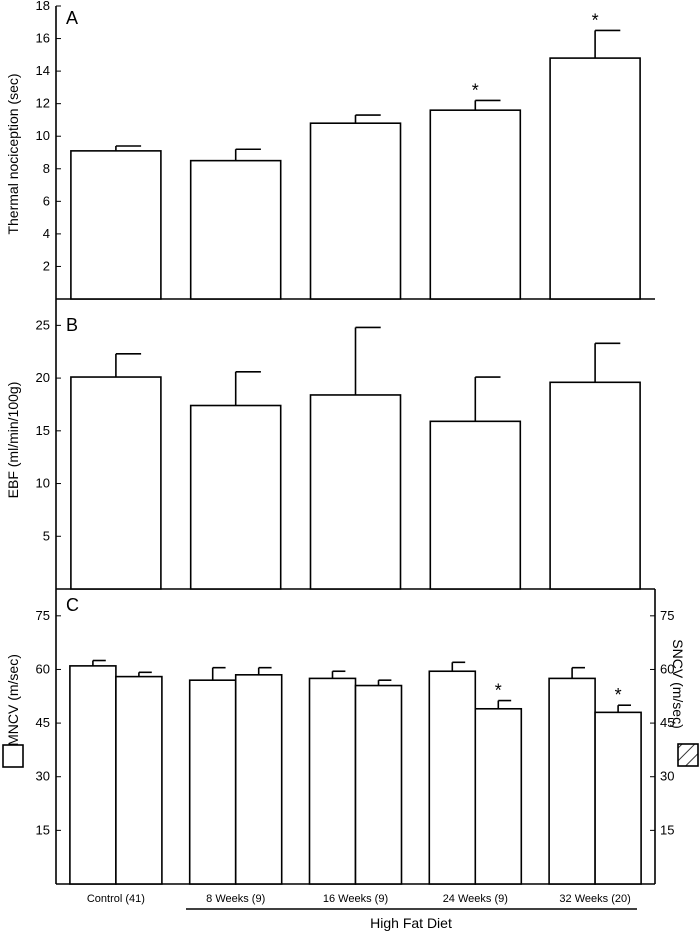  Describe the element at coordinates (43, 829) in the screenshot. I see `panel-c-ytick-label: 15` at that location.